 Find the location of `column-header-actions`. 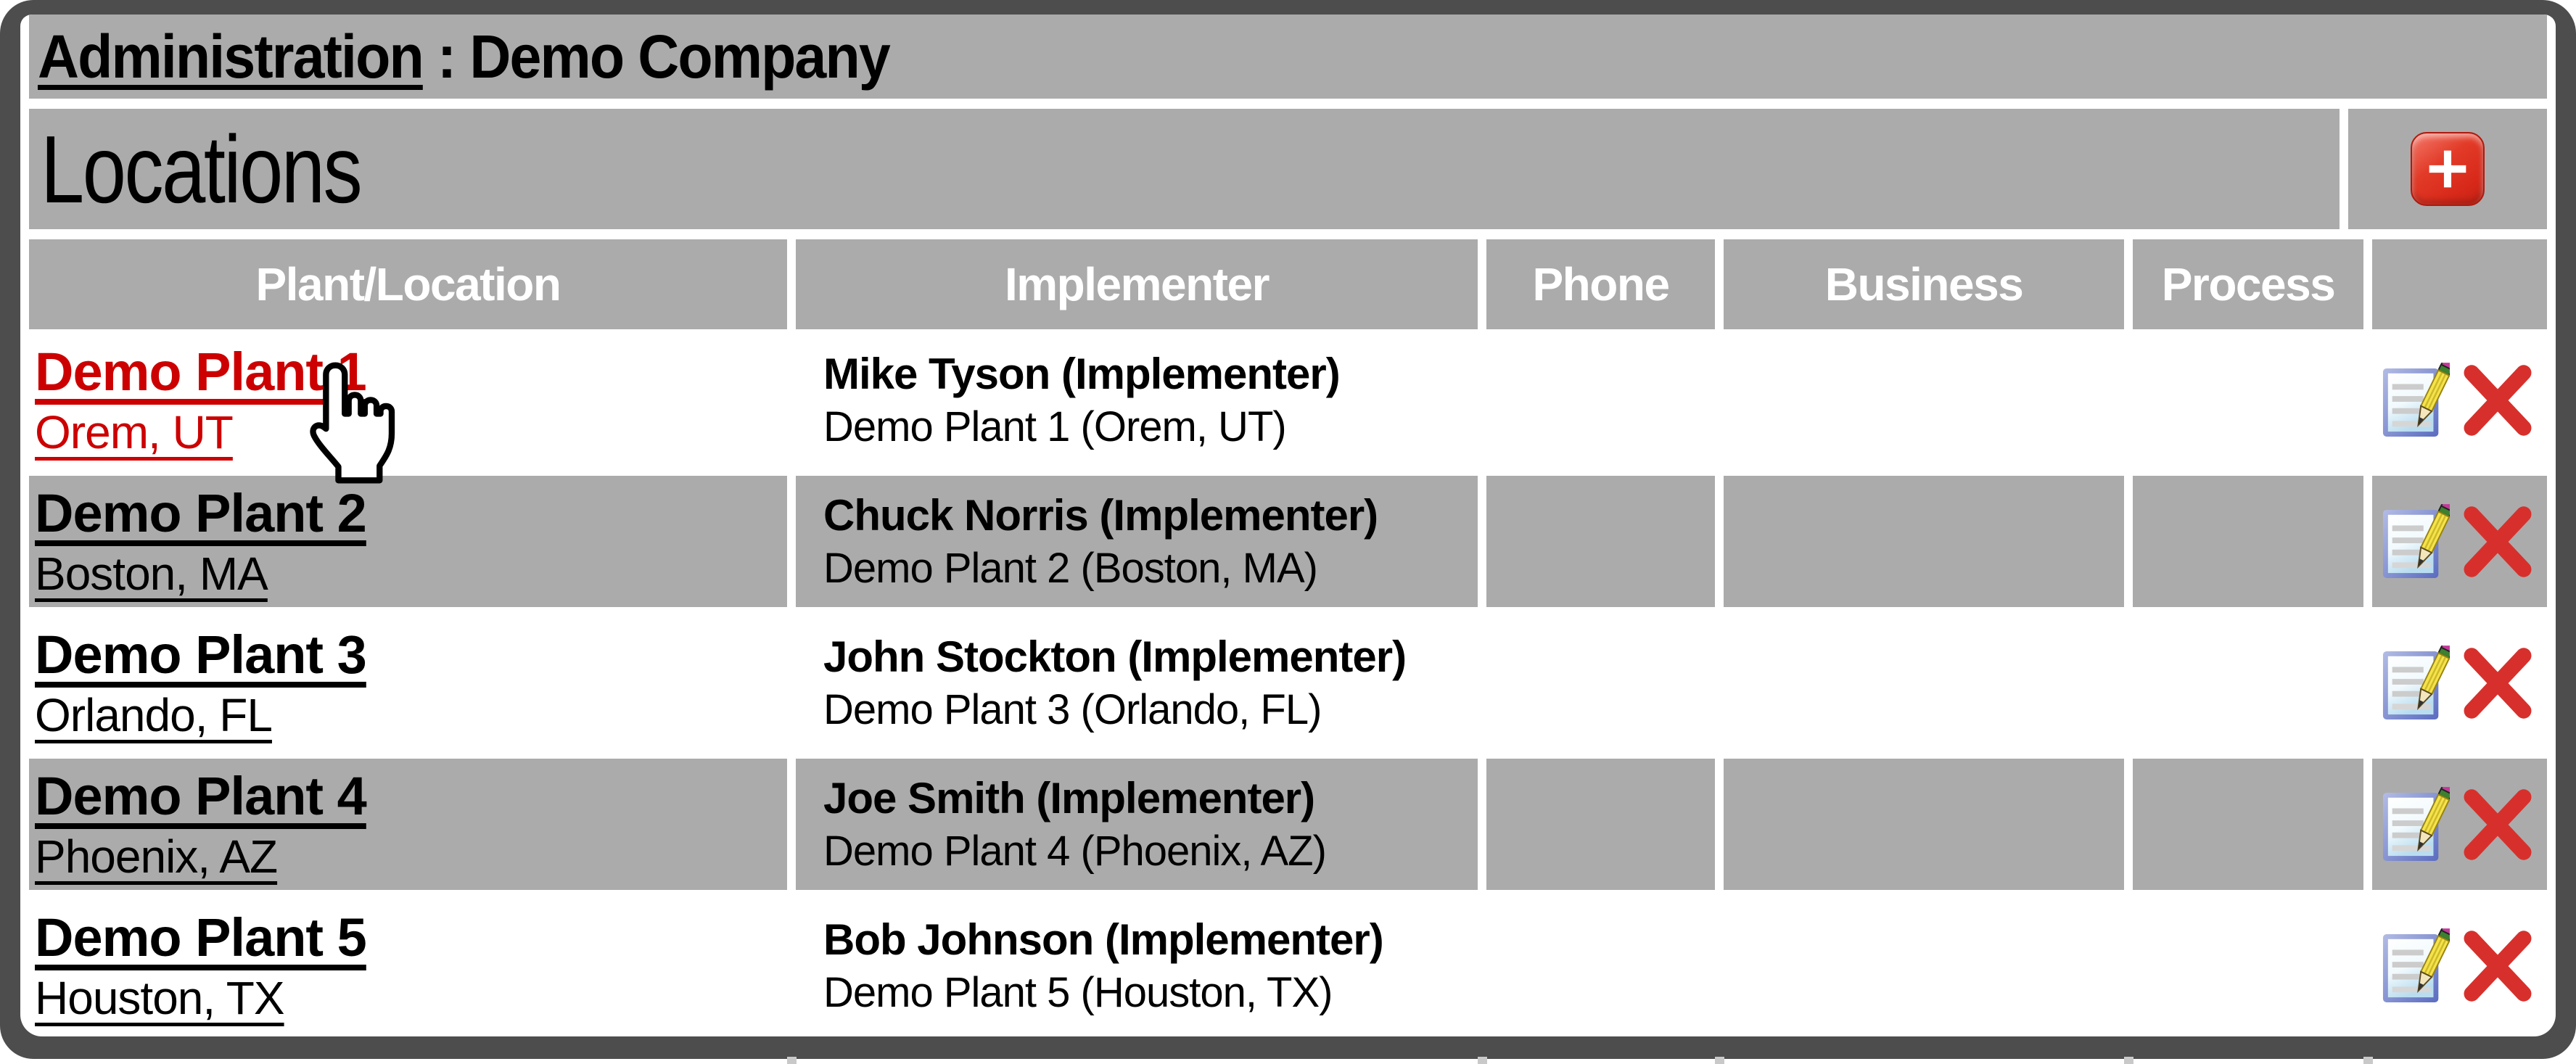

column-header-actions is located at coordinates (2459, 284).